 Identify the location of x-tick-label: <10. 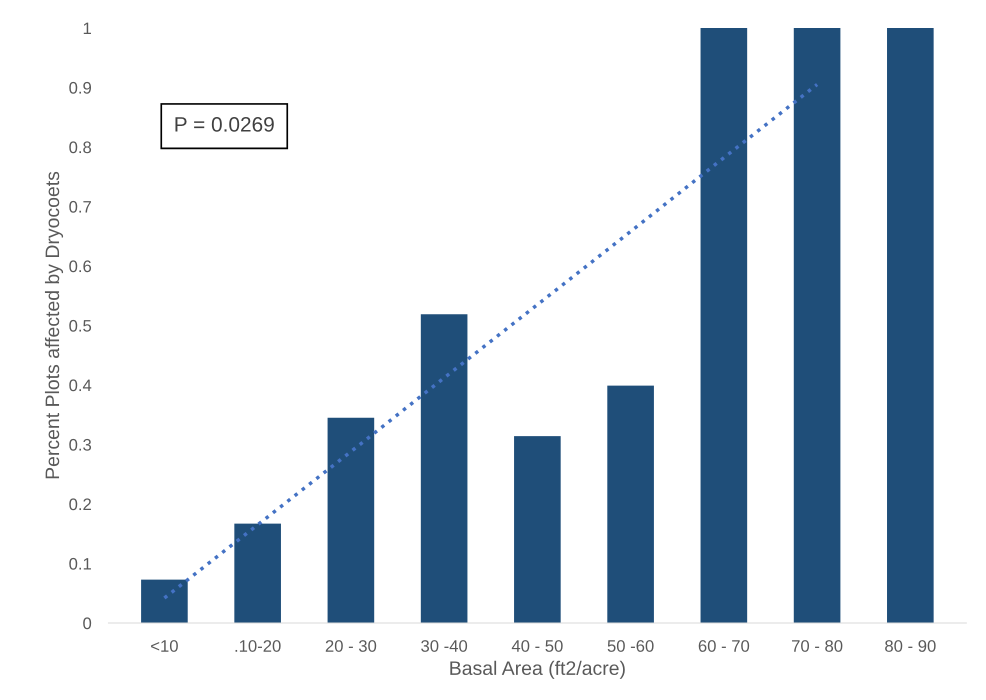
(164, 646).